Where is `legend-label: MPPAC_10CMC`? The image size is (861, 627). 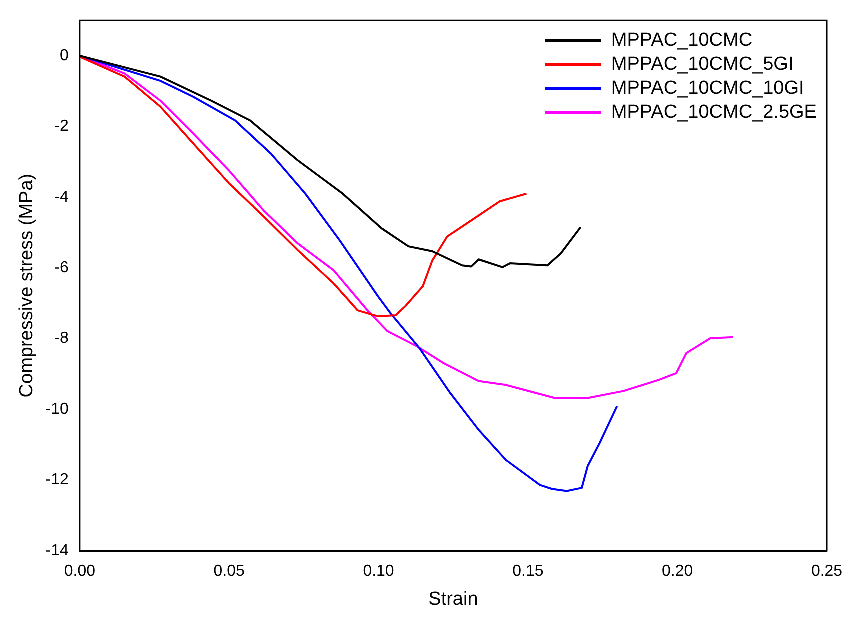 legend-label: MPPAC_10CMC is located at coordinates (682, 41).